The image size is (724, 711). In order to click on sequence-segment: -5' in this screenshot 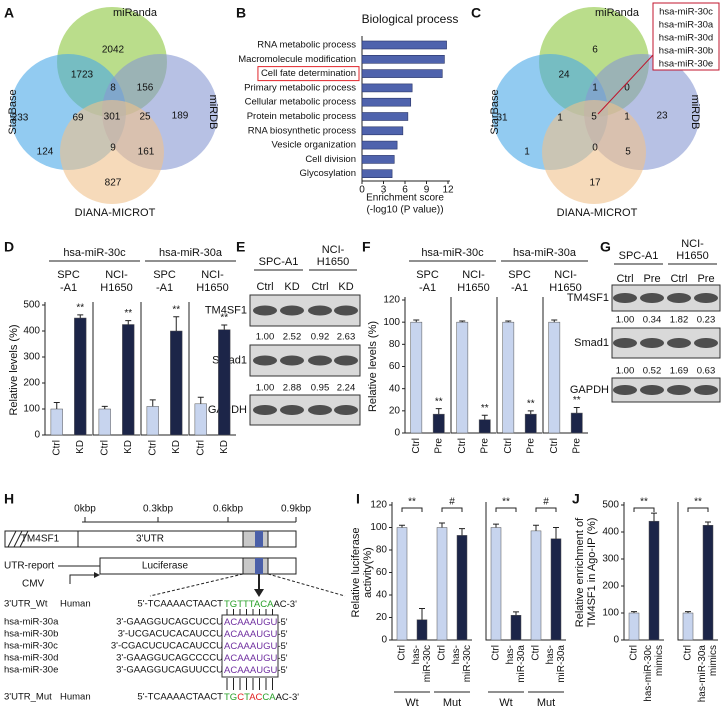, I will do `click(282, 622)`.